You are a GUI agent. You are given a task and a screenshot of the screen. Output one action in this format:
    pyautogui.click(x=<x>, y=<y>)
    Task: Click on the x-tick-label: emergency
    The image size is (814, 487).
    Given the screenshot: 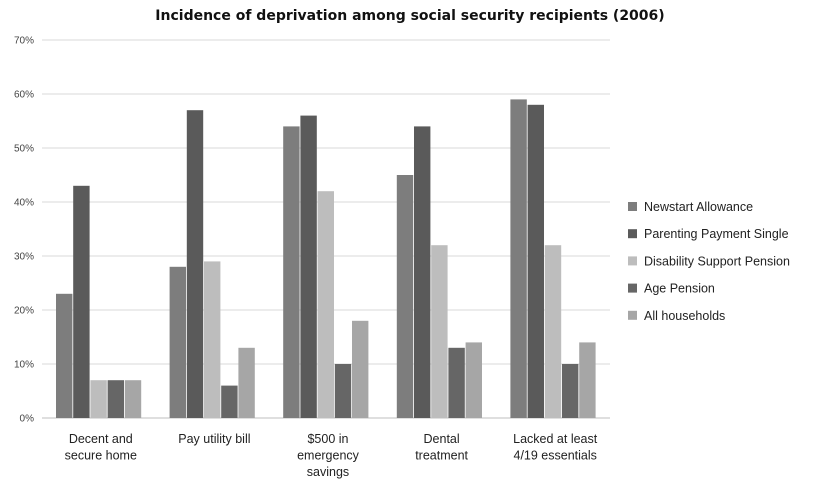 What is the action you would take?
    pyautogui.click(x=328, y=456)
    